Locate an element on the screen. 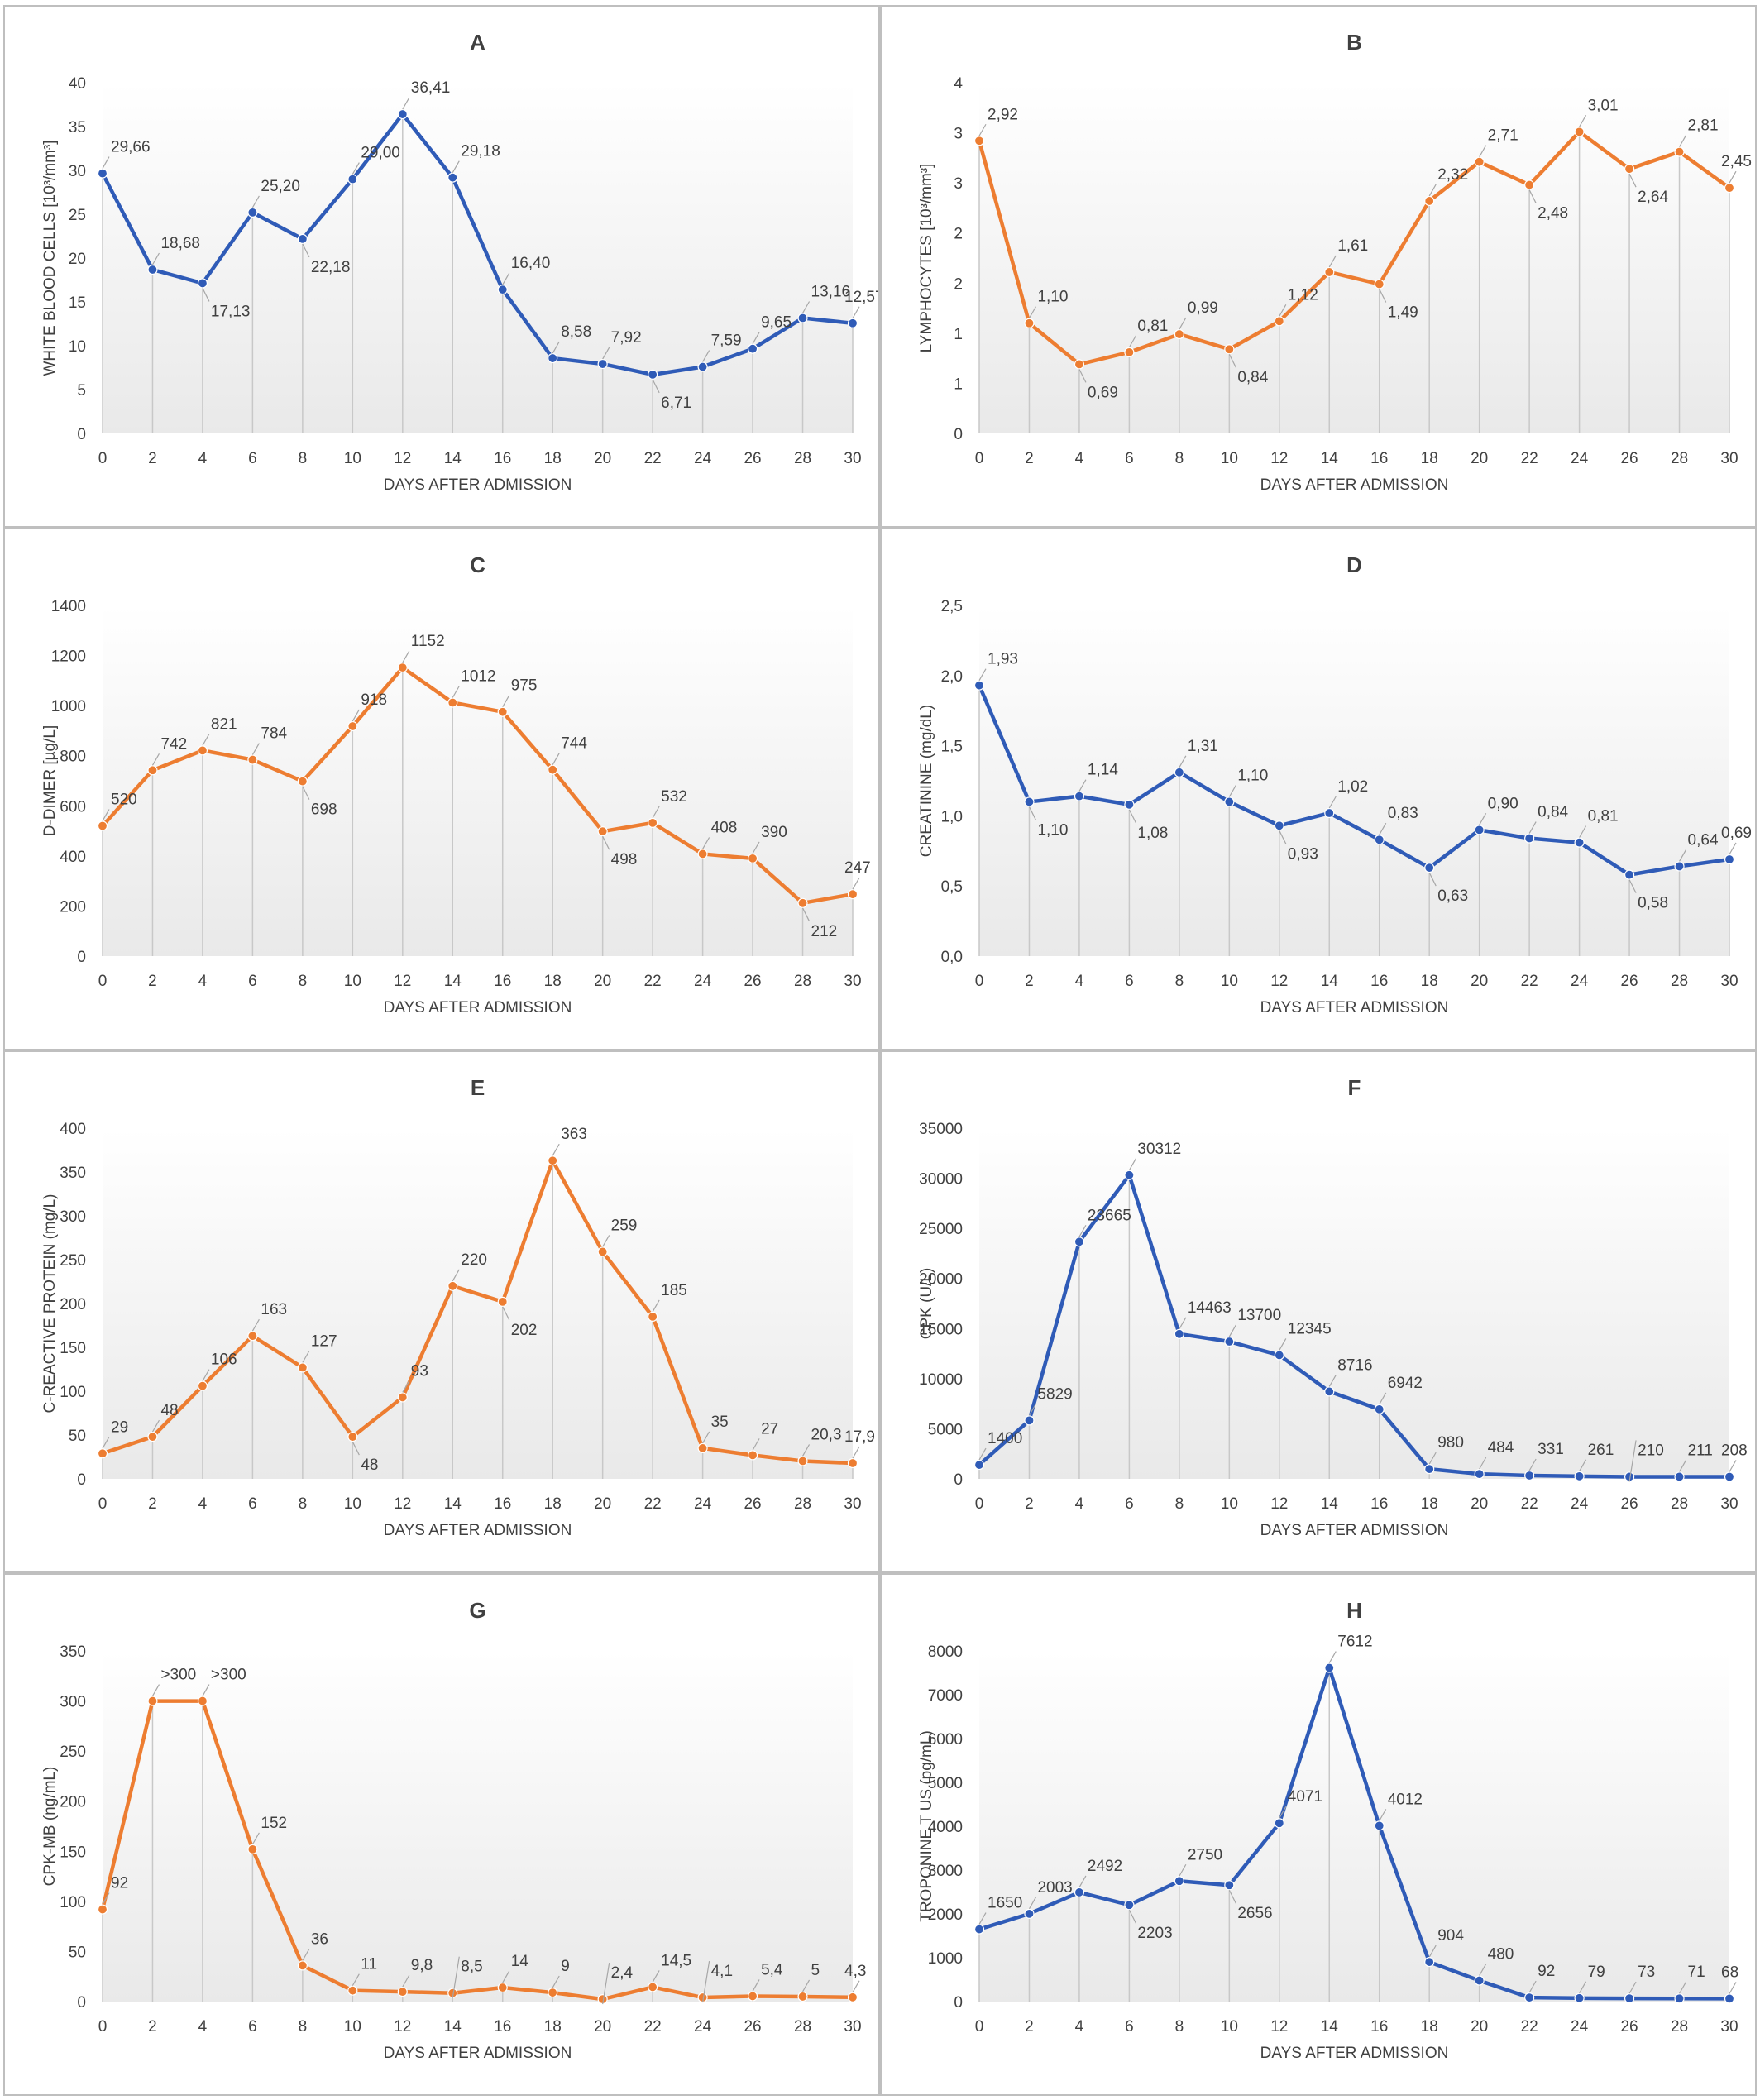  y-tick-label: 300 is located at coordinates (73, 1702).